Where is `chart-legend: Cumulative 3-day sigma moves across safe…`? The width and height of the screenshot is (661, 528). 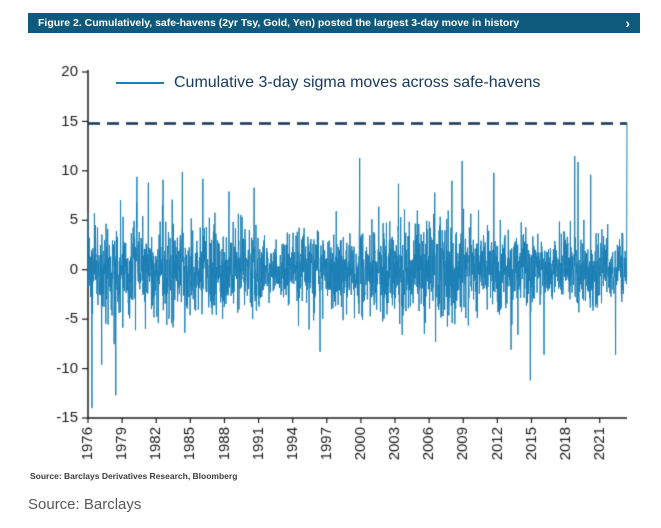 chart-legend: Cumulative 3-day sigma moves across safe… is located at coordinates (328, 83).